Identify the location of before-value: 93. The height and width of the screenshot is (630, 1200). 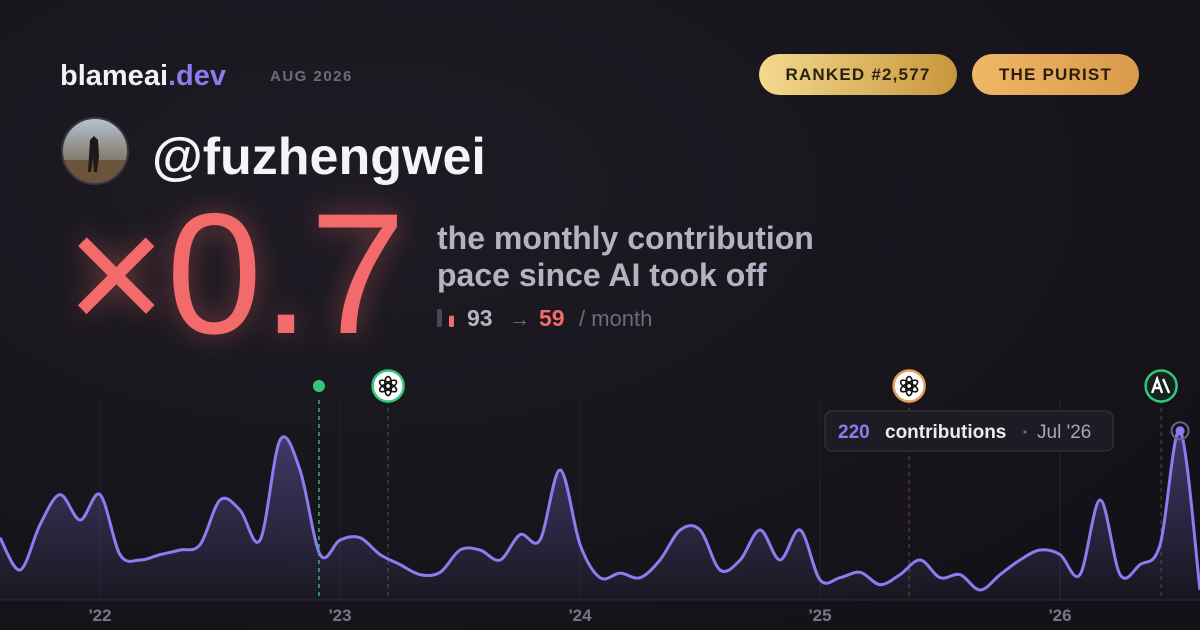
(480, 318).